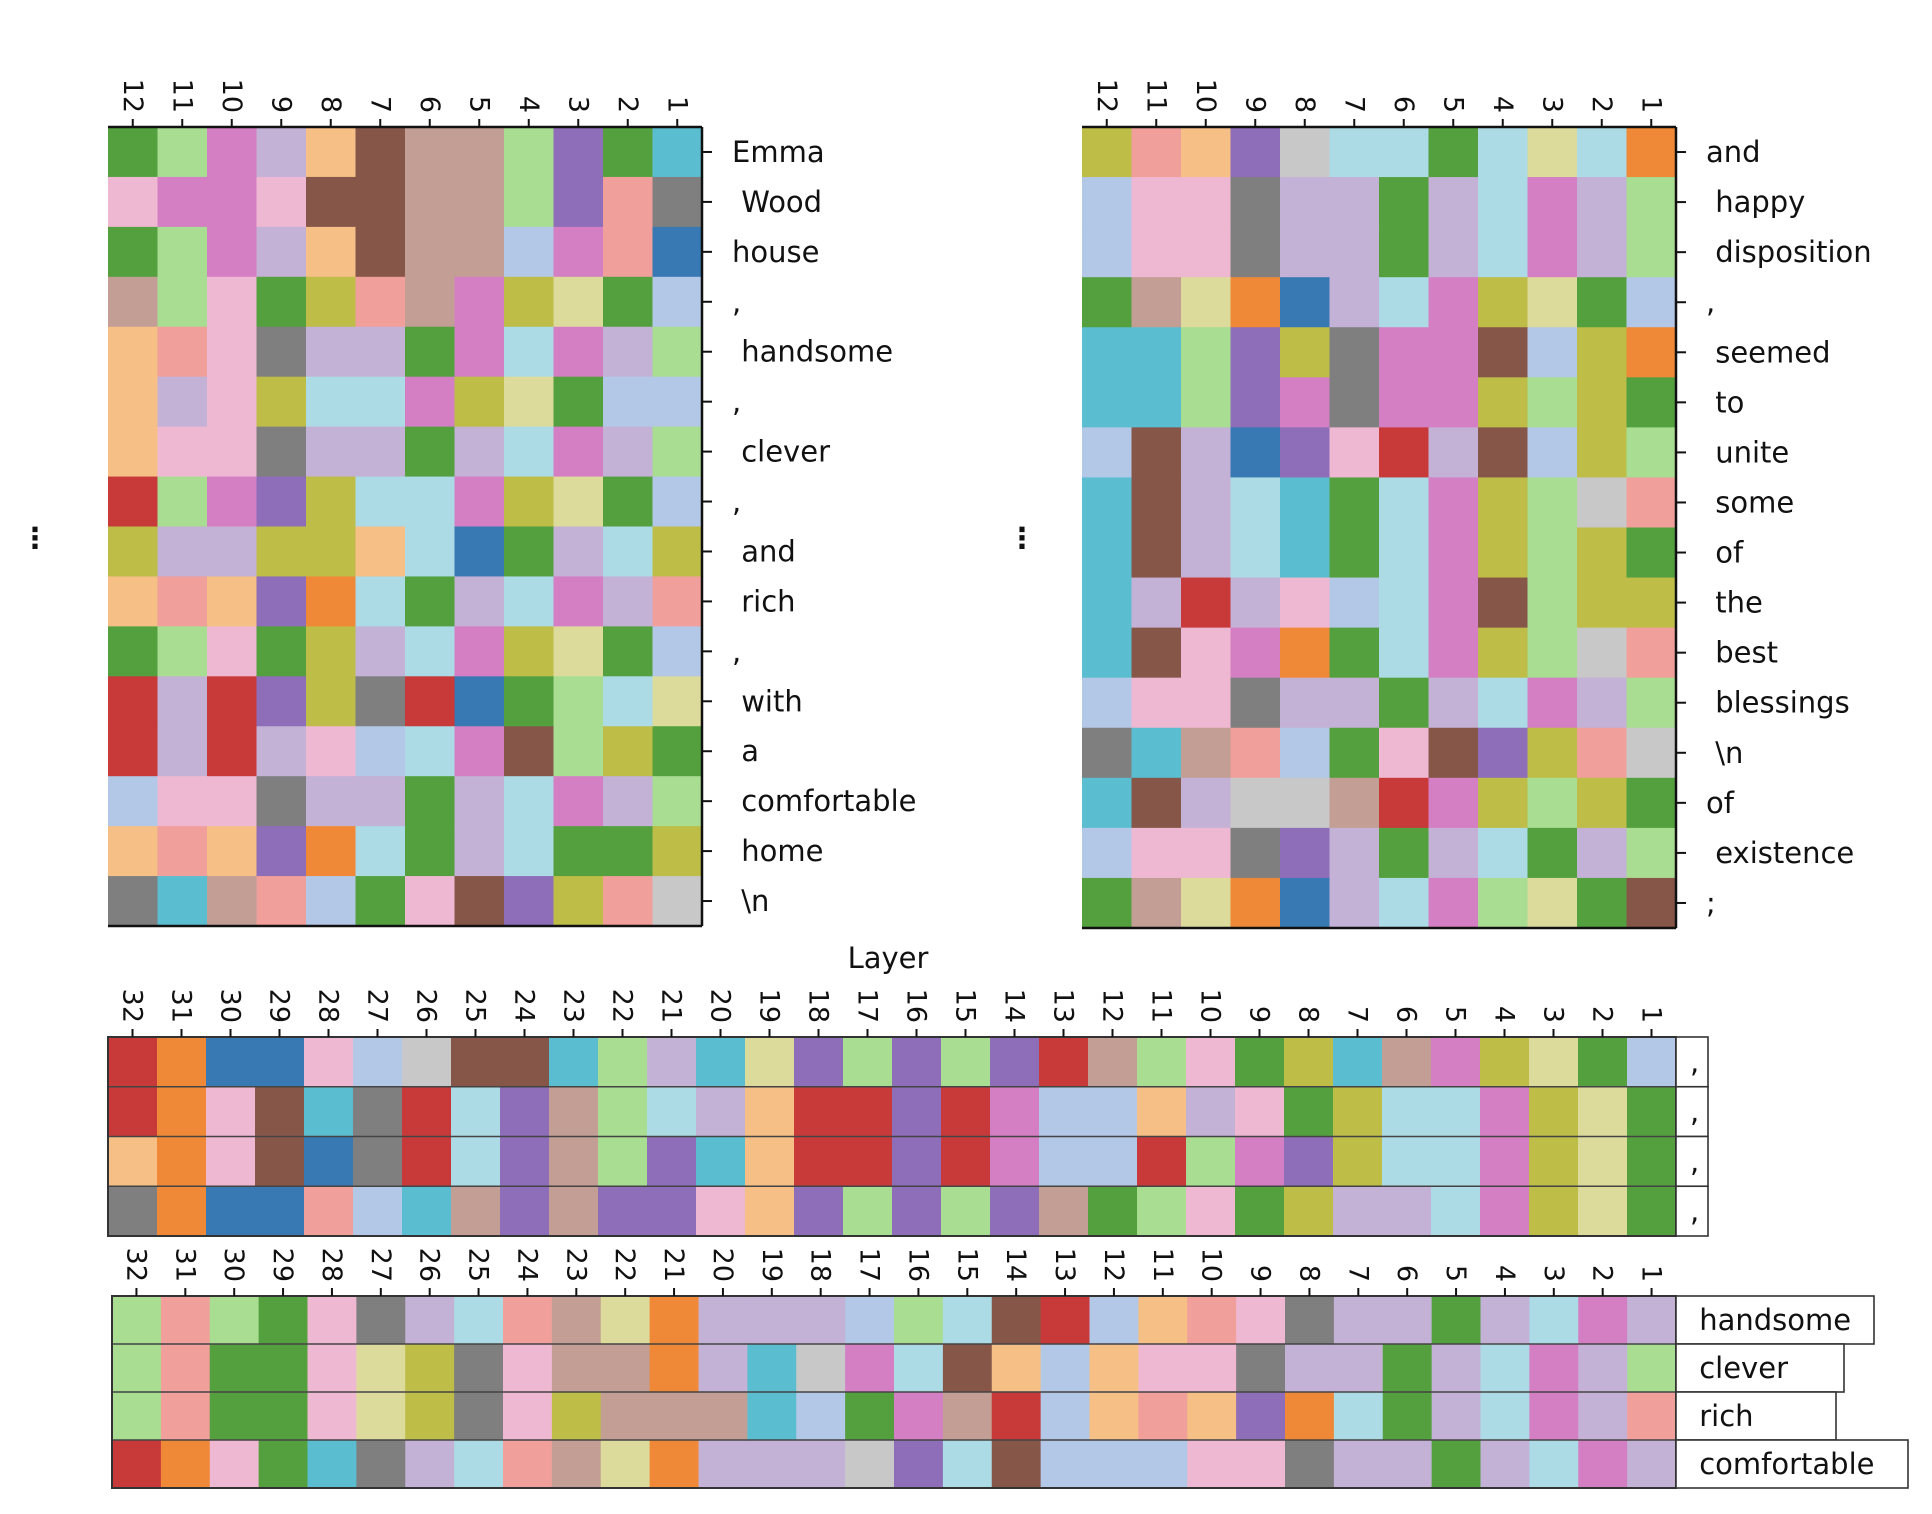  I want to click on x-tick-label: 6, so click(1403, 104).